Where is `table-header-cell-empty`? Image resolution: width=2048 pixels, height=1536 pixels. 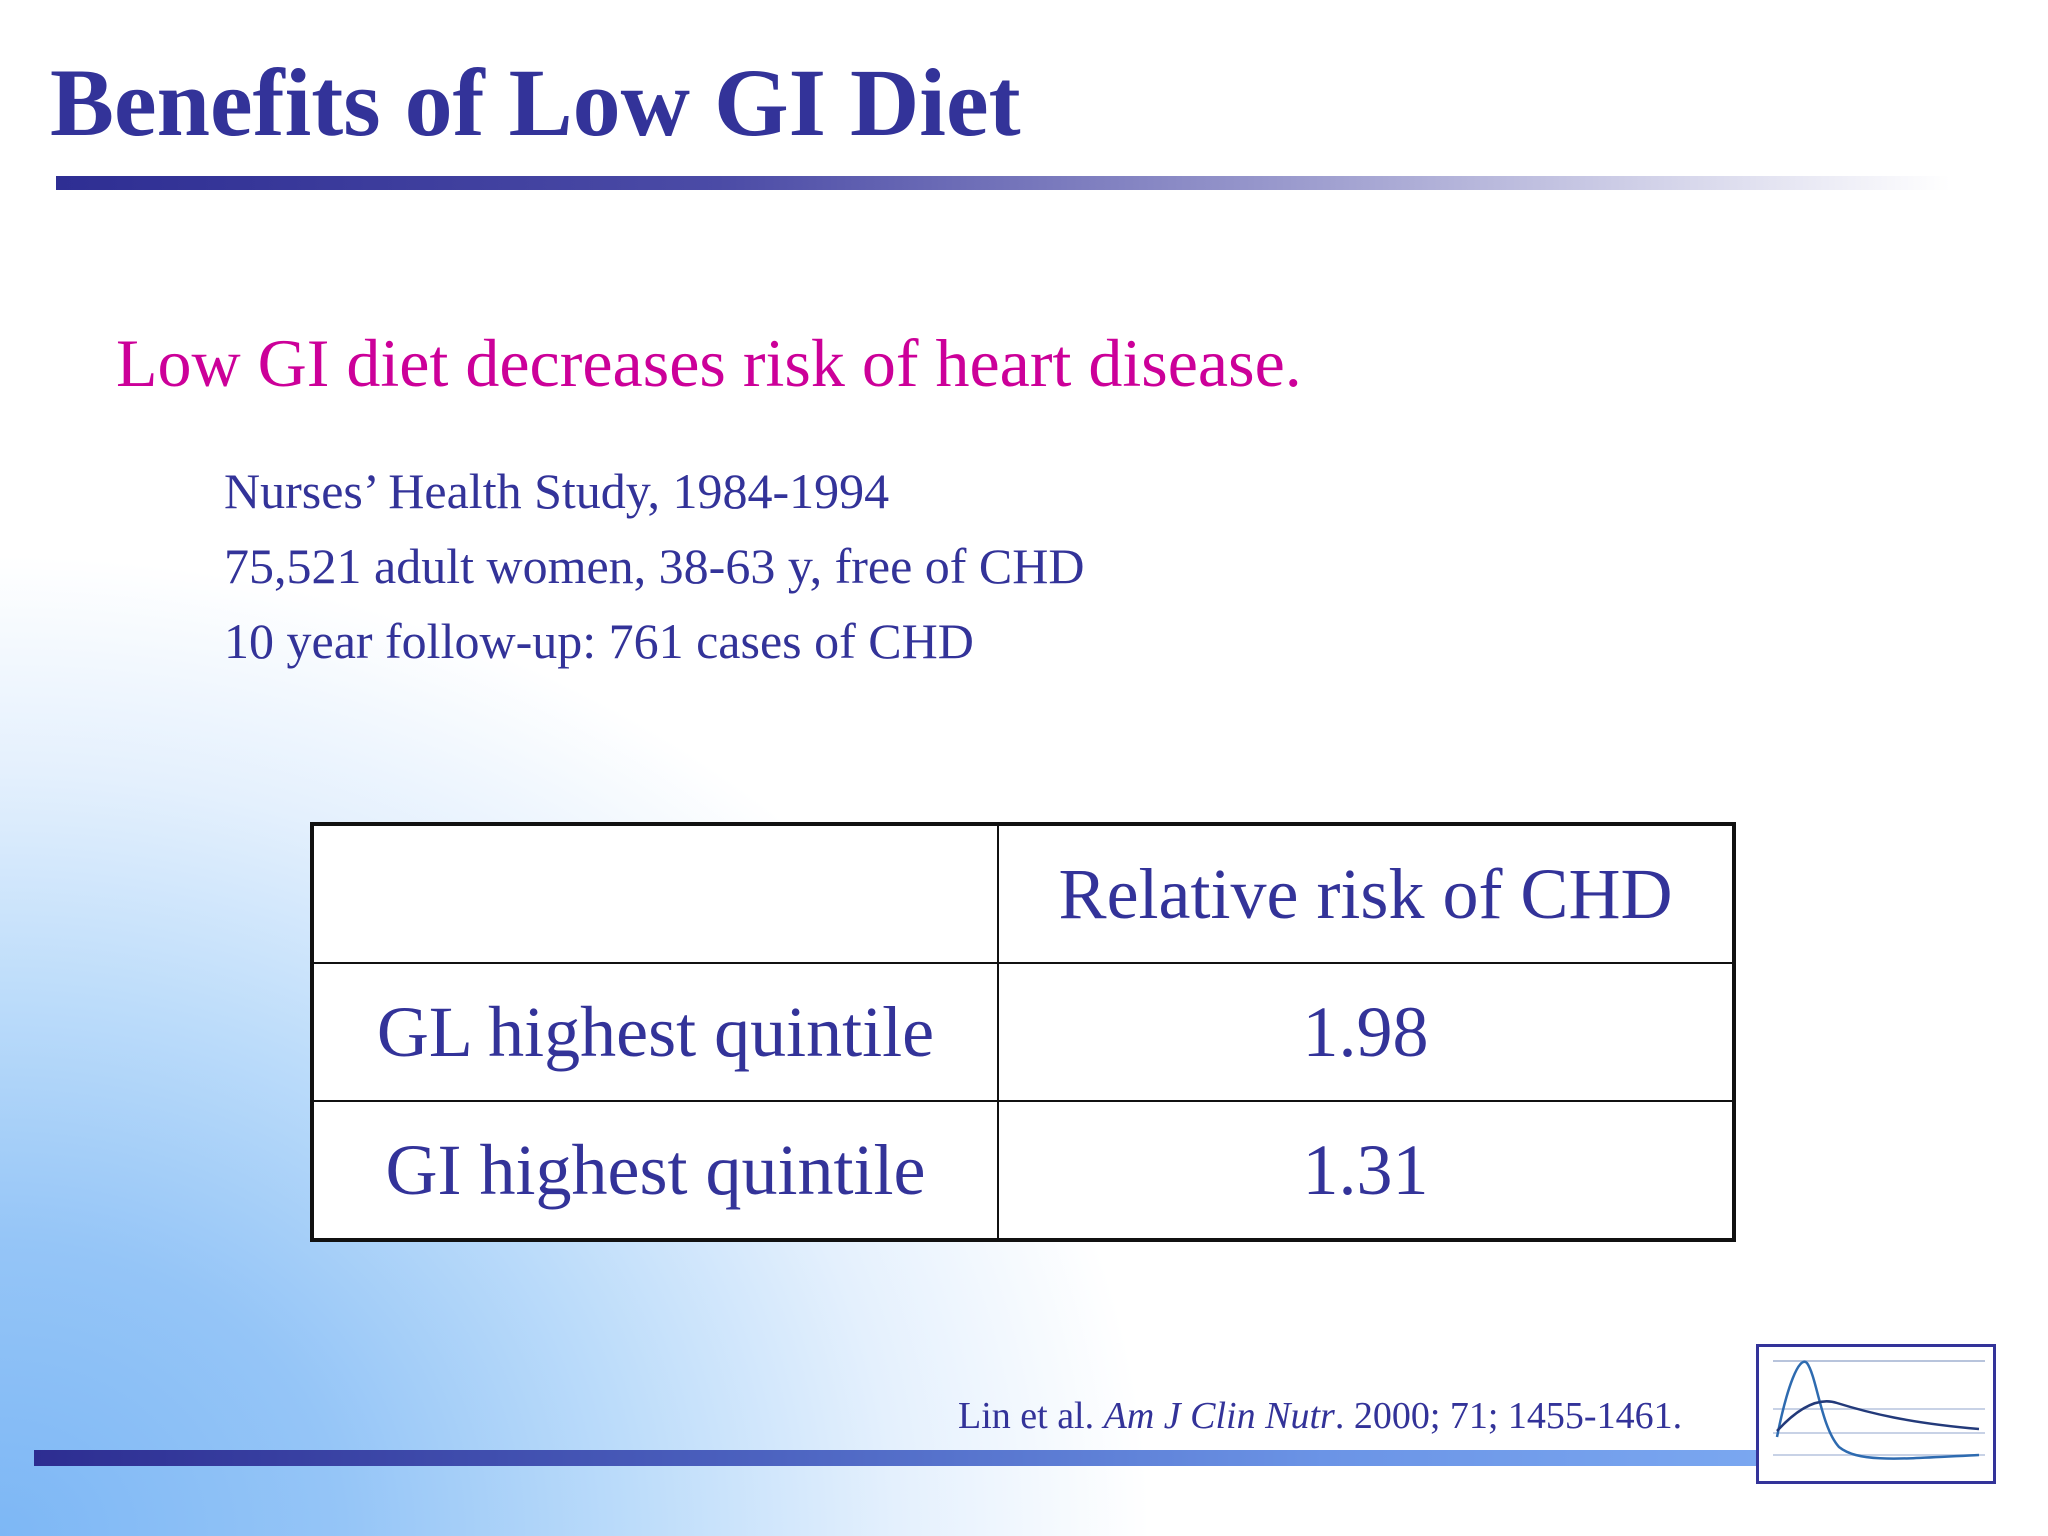 table-header-cell-empty is located at coordinates (655, 893).